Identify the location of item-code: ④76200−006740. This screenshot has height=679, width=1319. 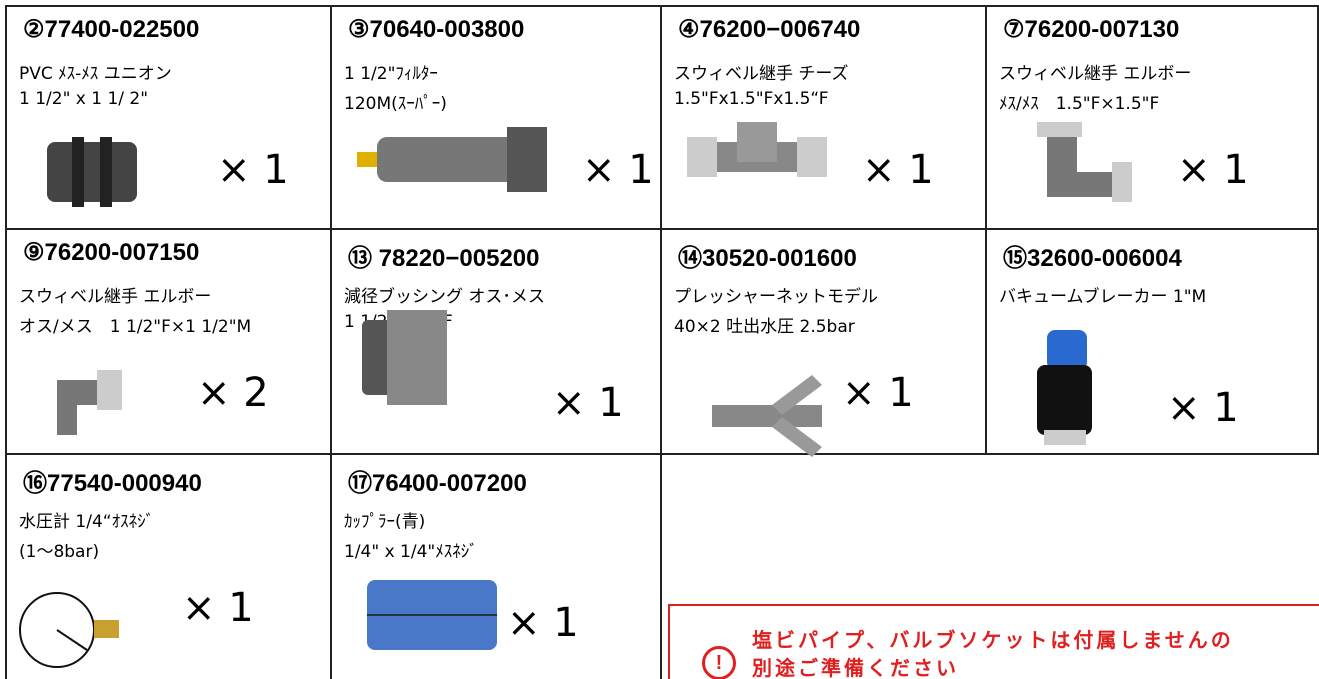
(769, 29).